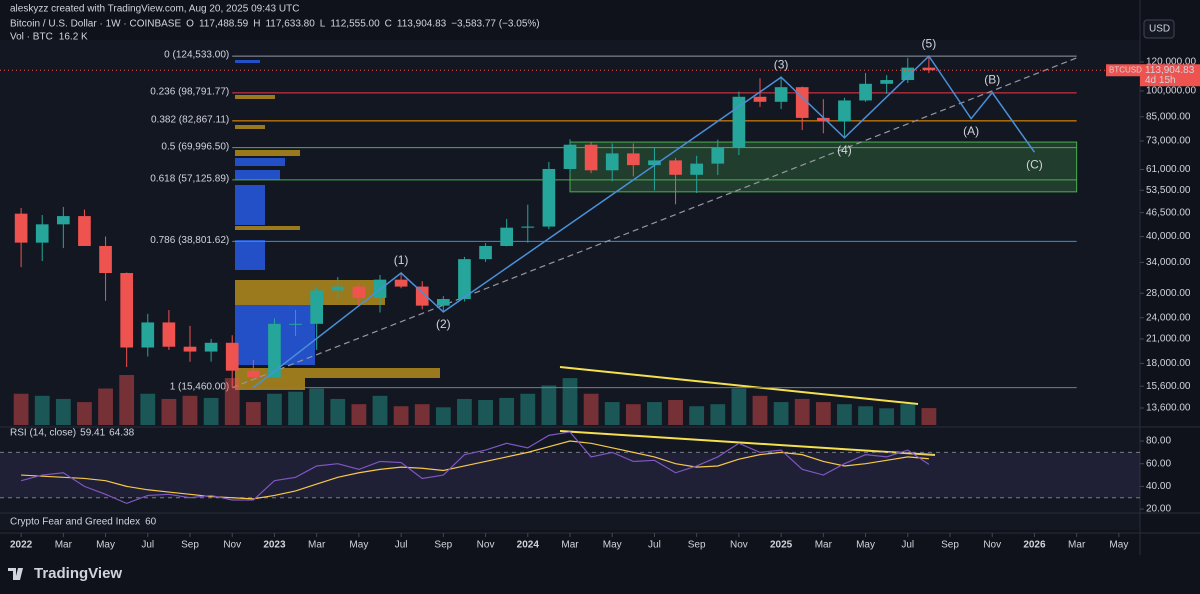 The image size is (1200, 594). I want to click on x-tick-label: Sep, so click(950, 545).